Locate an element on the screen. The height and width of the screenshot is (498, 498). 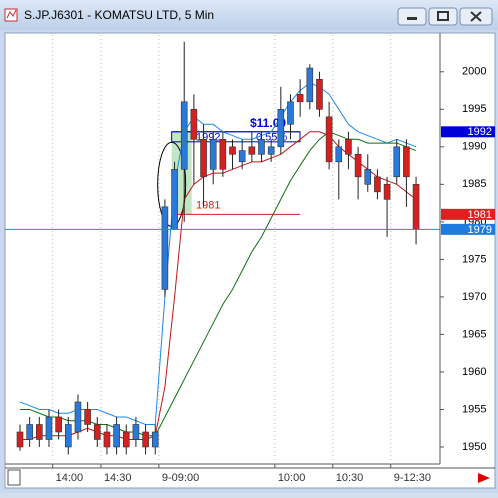
price-badge-label: 1981 is located at coordinates (480, 215).